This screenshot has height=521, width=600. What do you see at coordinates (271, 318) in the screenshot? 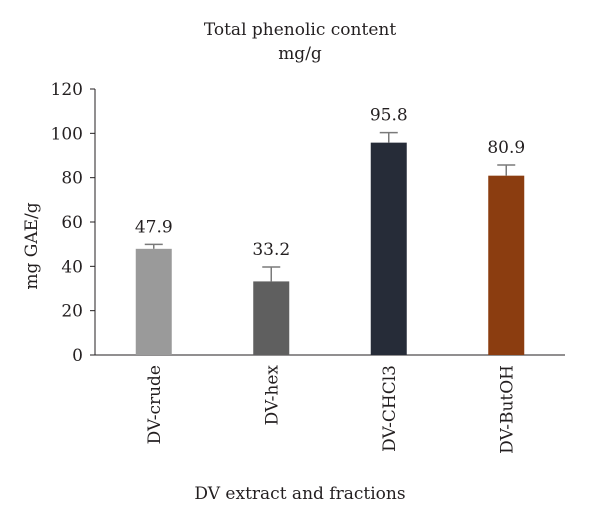
I see `bar-dv-hex` at bounding box center [271, 318].